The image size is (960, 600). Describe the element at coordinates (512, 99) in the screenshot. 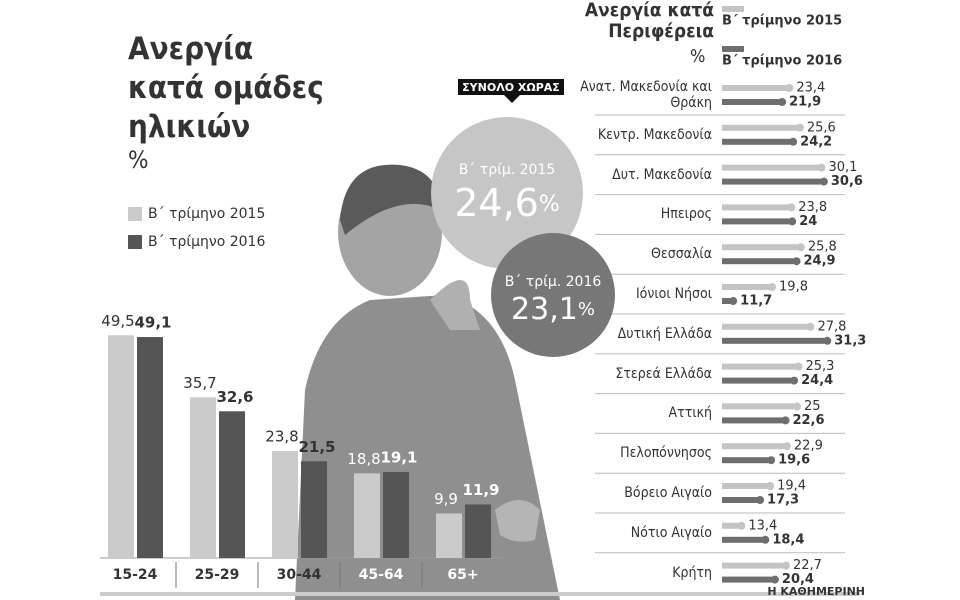

I see `total-tag-arrow` at that location.